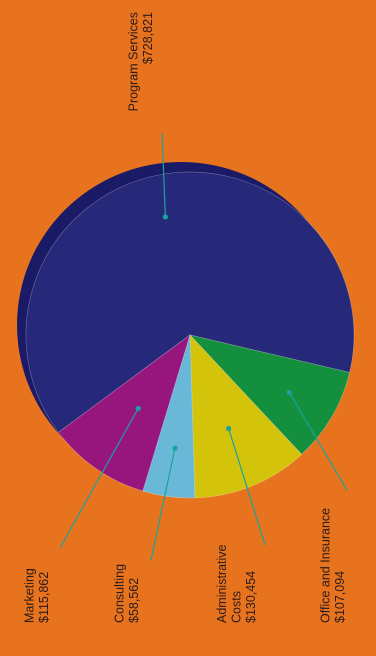  What do you see at coordinates (251, 597) in the screenshot?
I see `slice-value-label: $130,454` at bounding box center [251, 597].